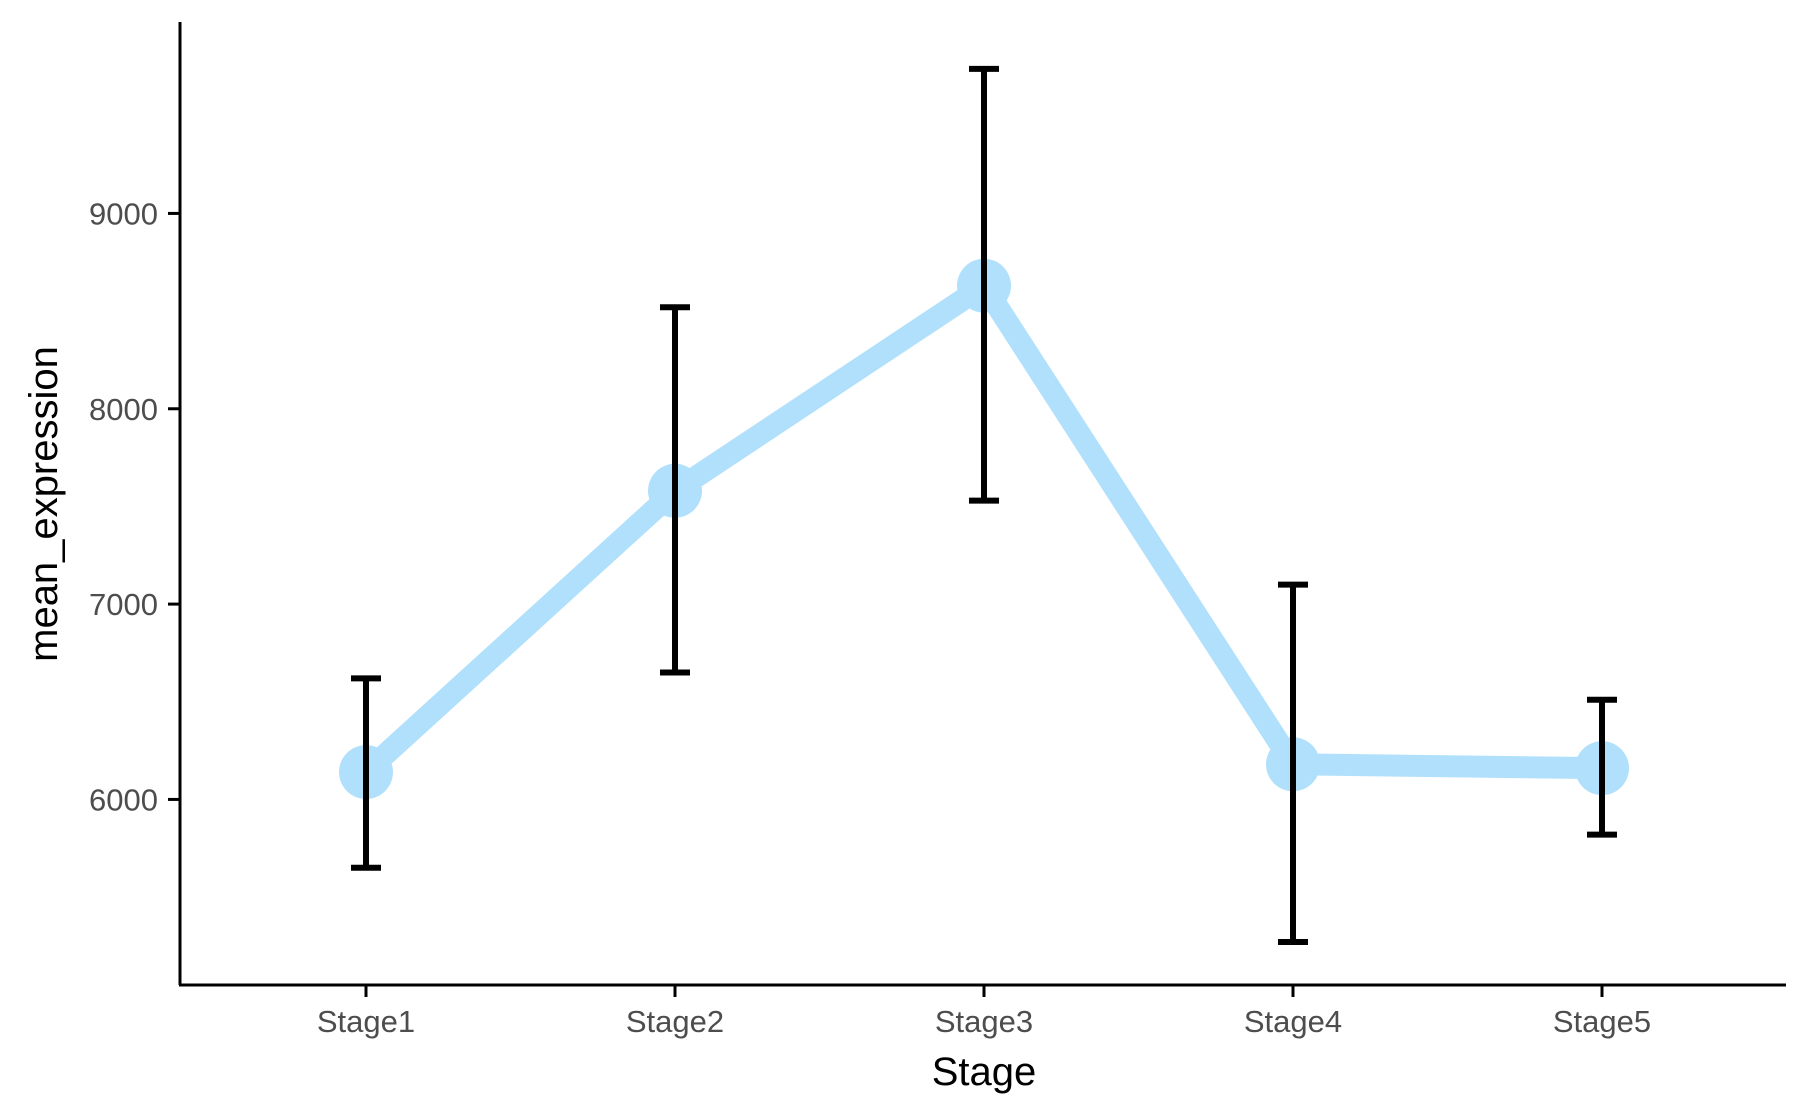 This screenshot has height=1110, width=1800. I want to click on x-tick-label: Stage5, so click(1602, 1021).